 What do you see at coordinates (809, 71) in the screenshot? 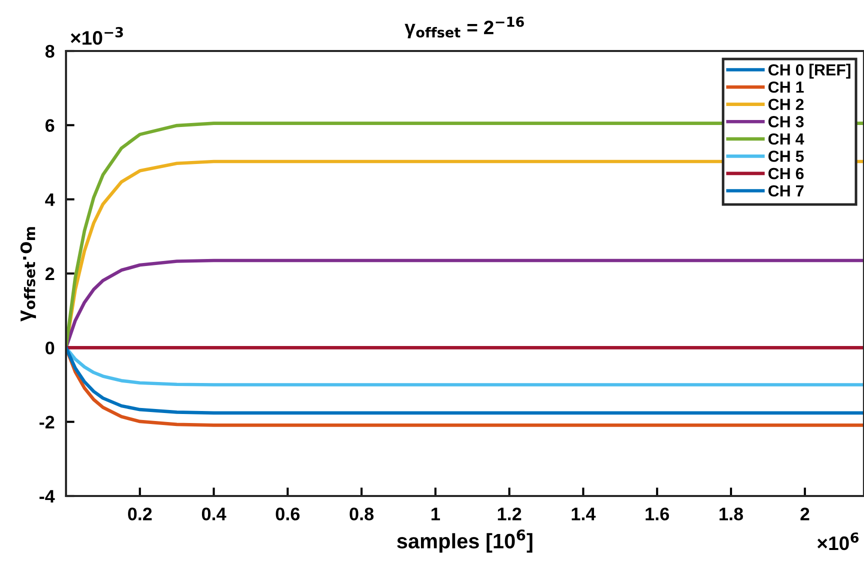
I see `legend-label: CH 0 [REF]` at bounding box center [809, 71].